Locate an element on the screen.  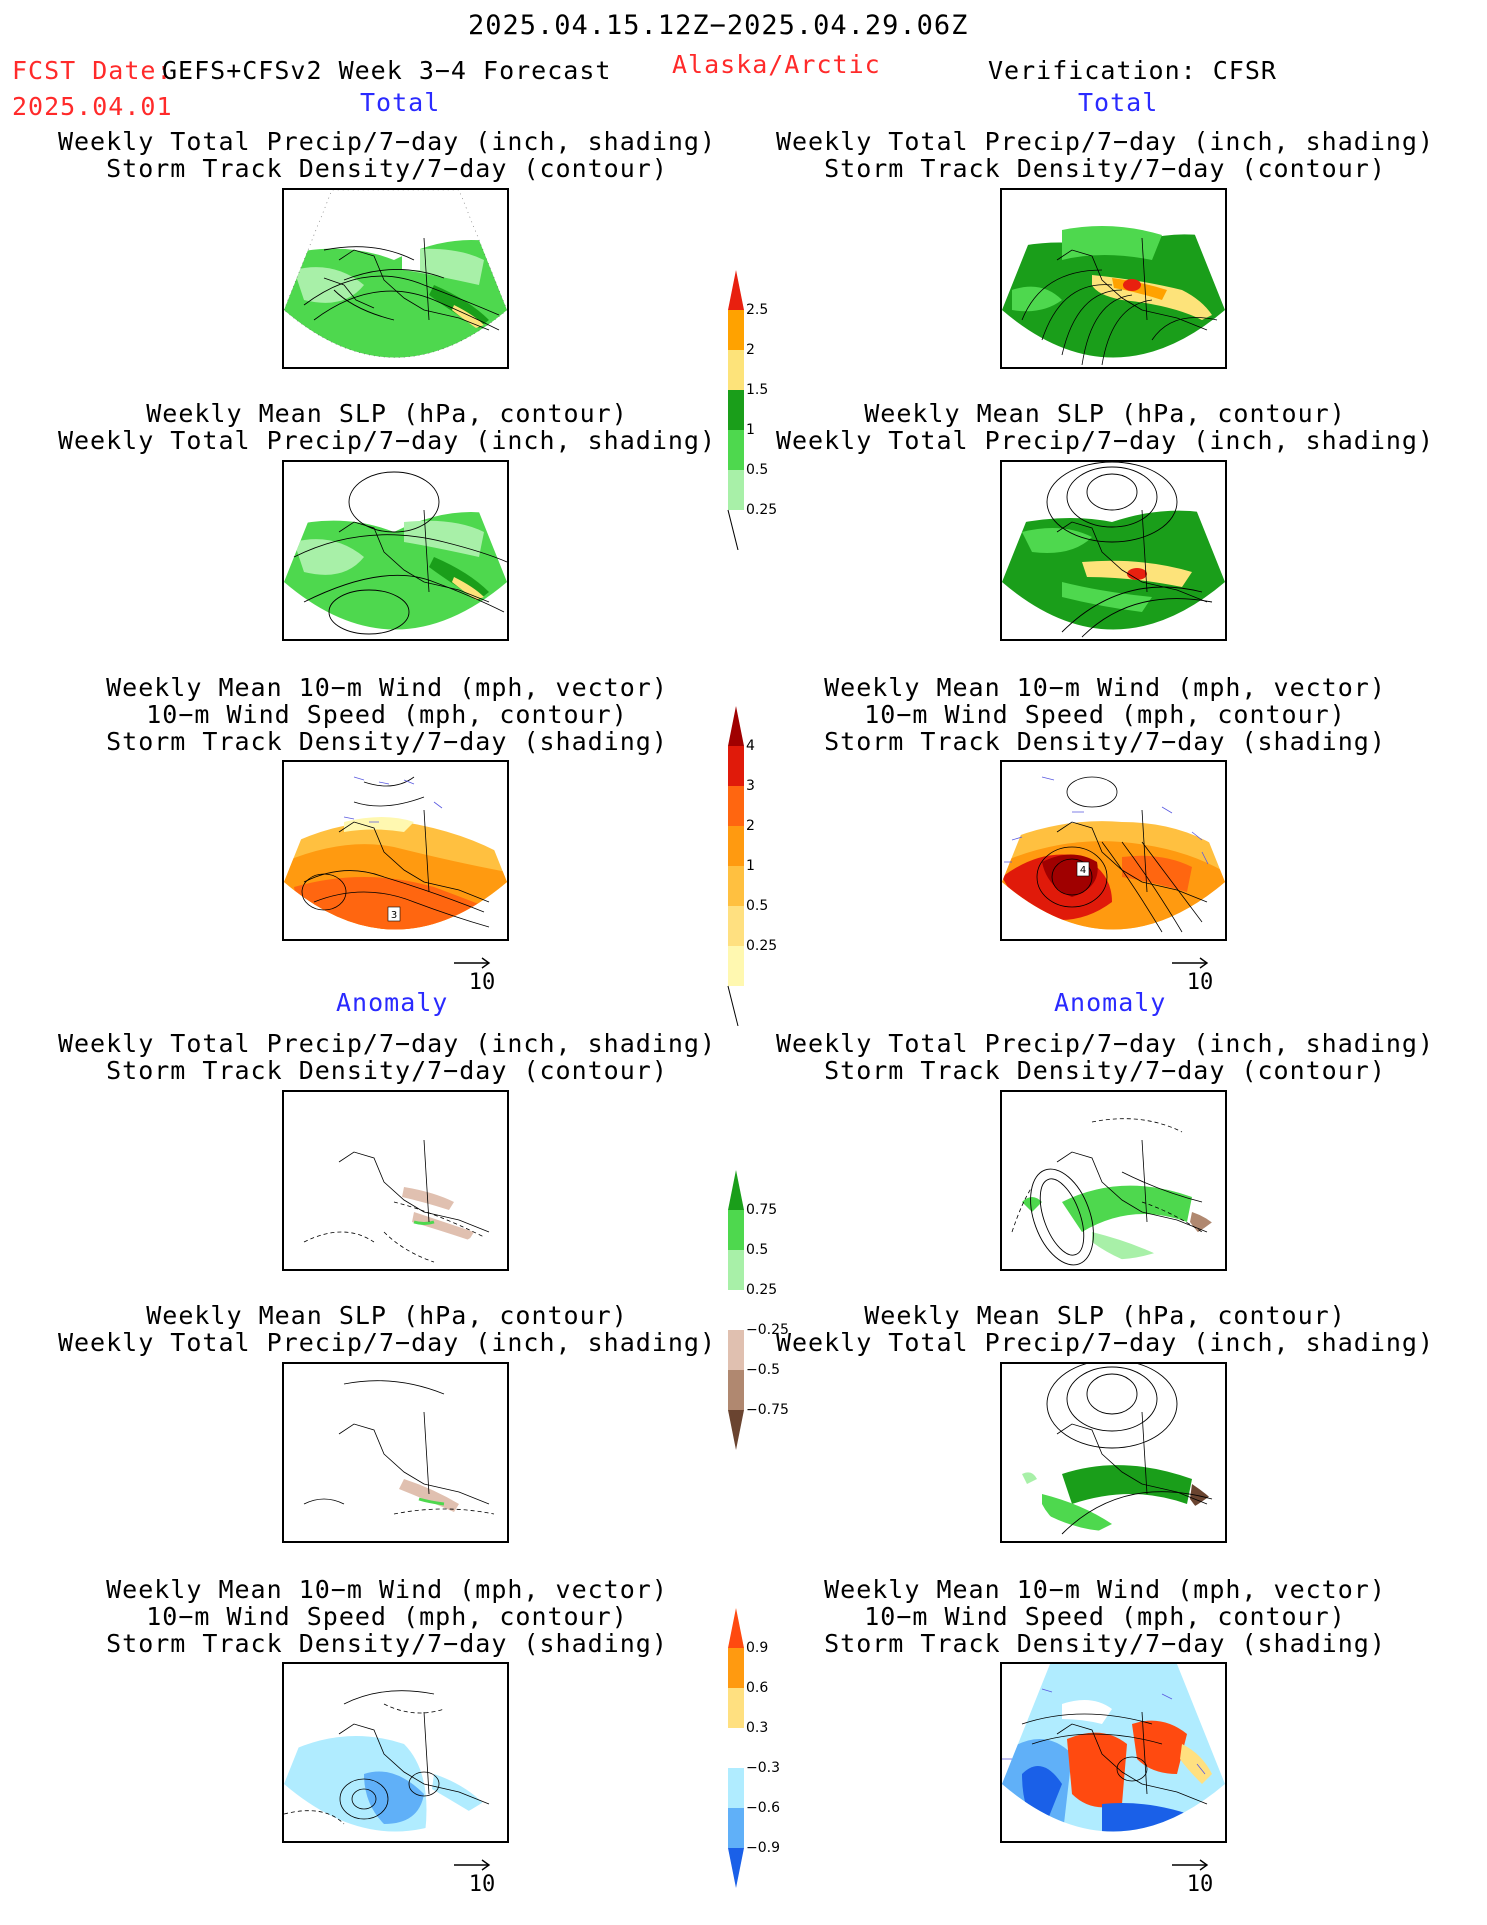
colorbar-label: 1 is located at coordinates (750, 866).